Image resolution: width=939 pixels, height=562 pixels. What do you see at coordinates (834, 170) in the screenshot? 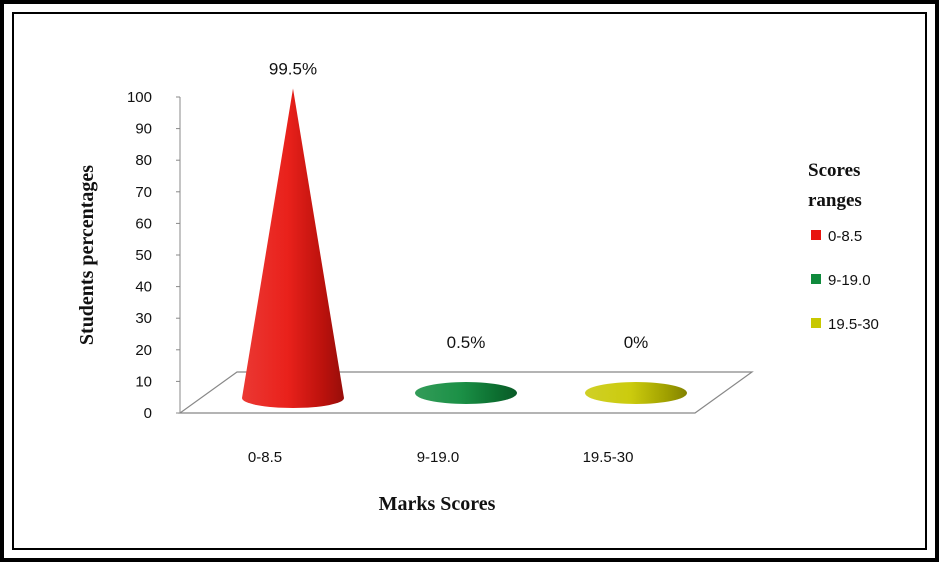
I see `legend-title-line-1: Scores` at bounding box center [834, 170].